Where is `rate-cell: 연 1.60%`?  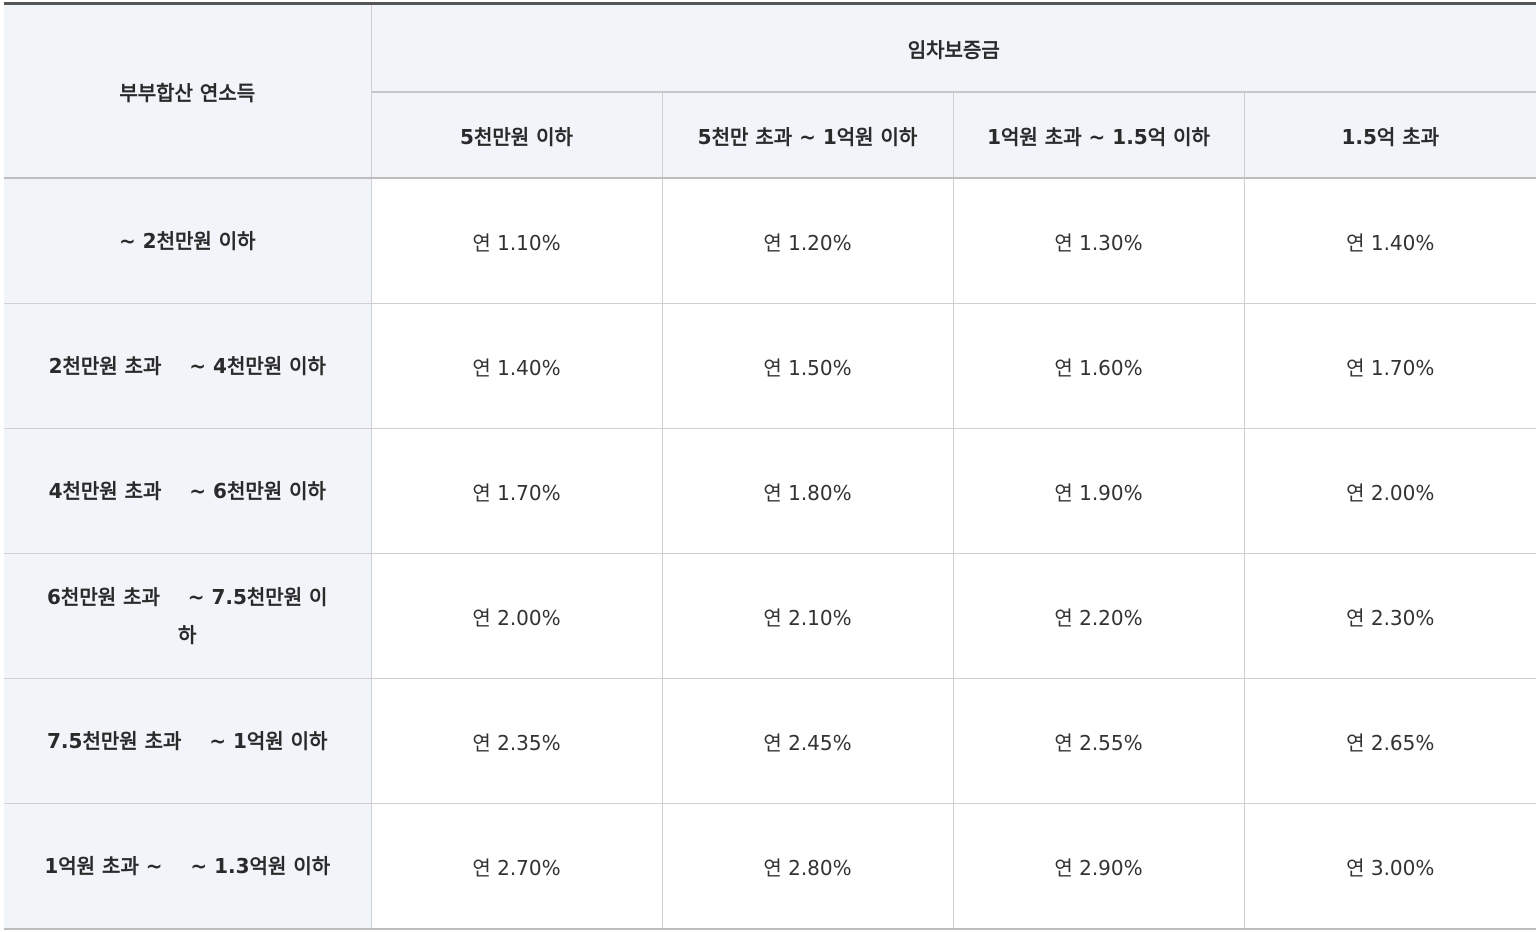
rate-cell: 연 1.60% is located at coordinates (1098, 366).